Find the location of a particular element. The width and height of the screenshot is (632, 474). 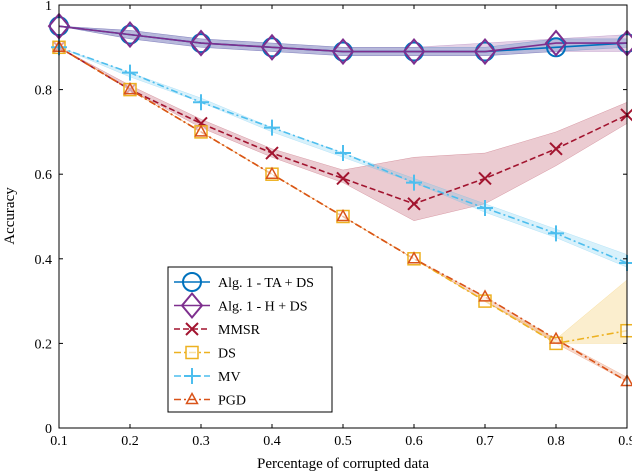

x-tick-label: 0.9 is located at coordinates (625, 441).